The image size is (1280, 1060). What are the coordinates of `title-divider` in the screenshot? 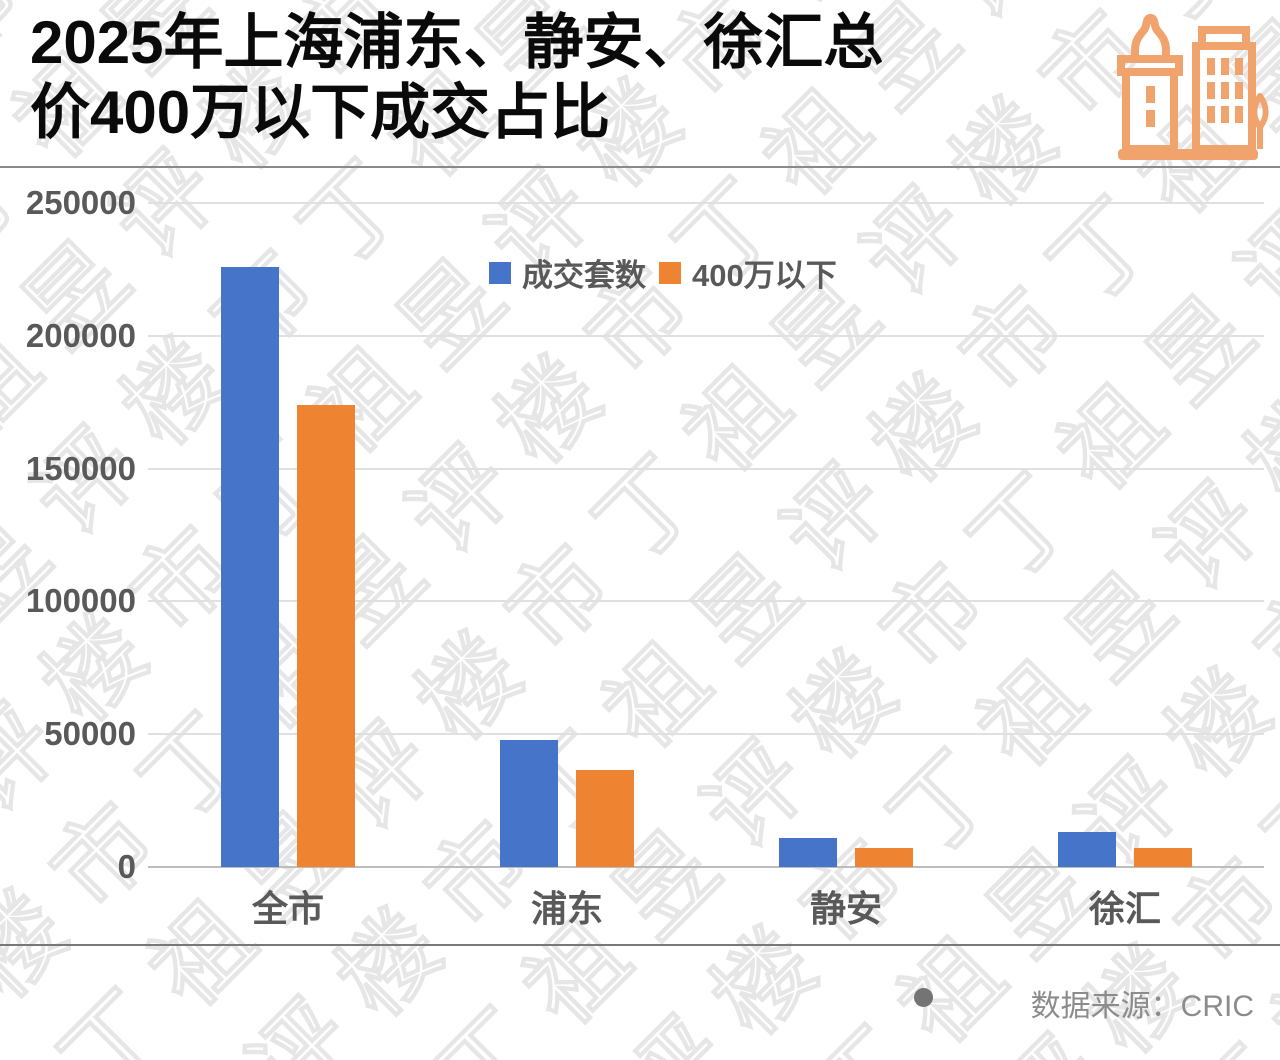 It's located at (640, 167).